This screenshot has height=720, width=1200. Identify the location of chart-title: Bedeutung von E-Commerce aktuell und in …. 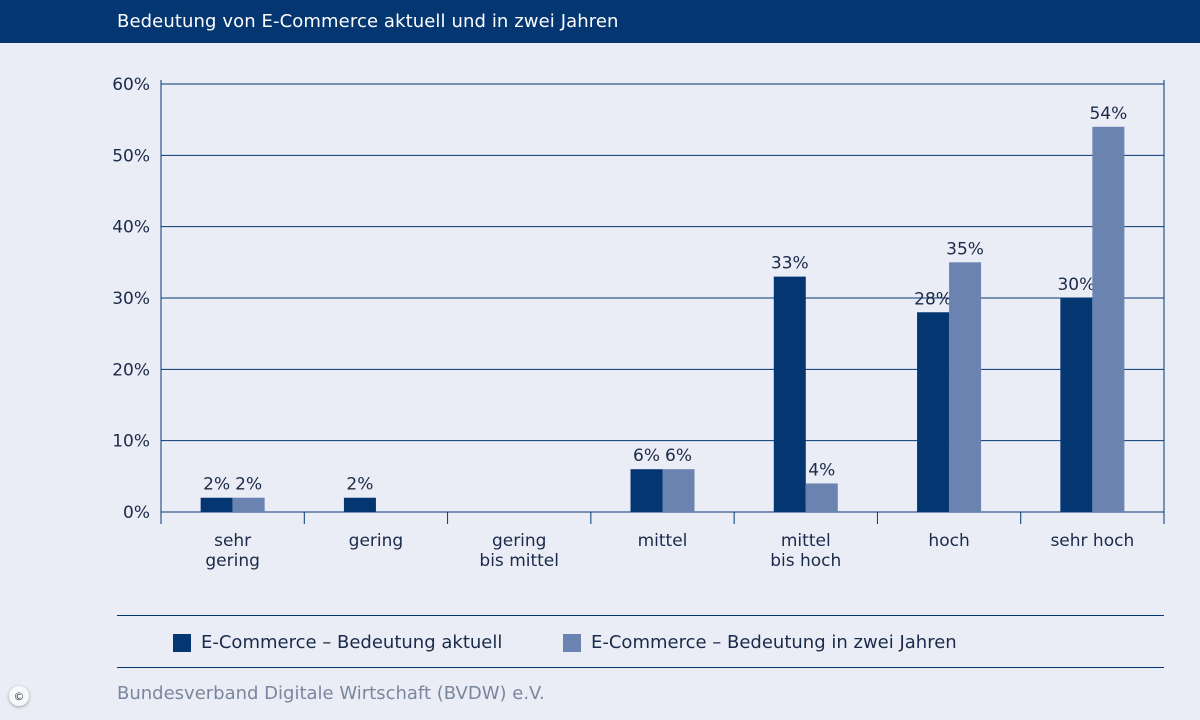
(368, 21).